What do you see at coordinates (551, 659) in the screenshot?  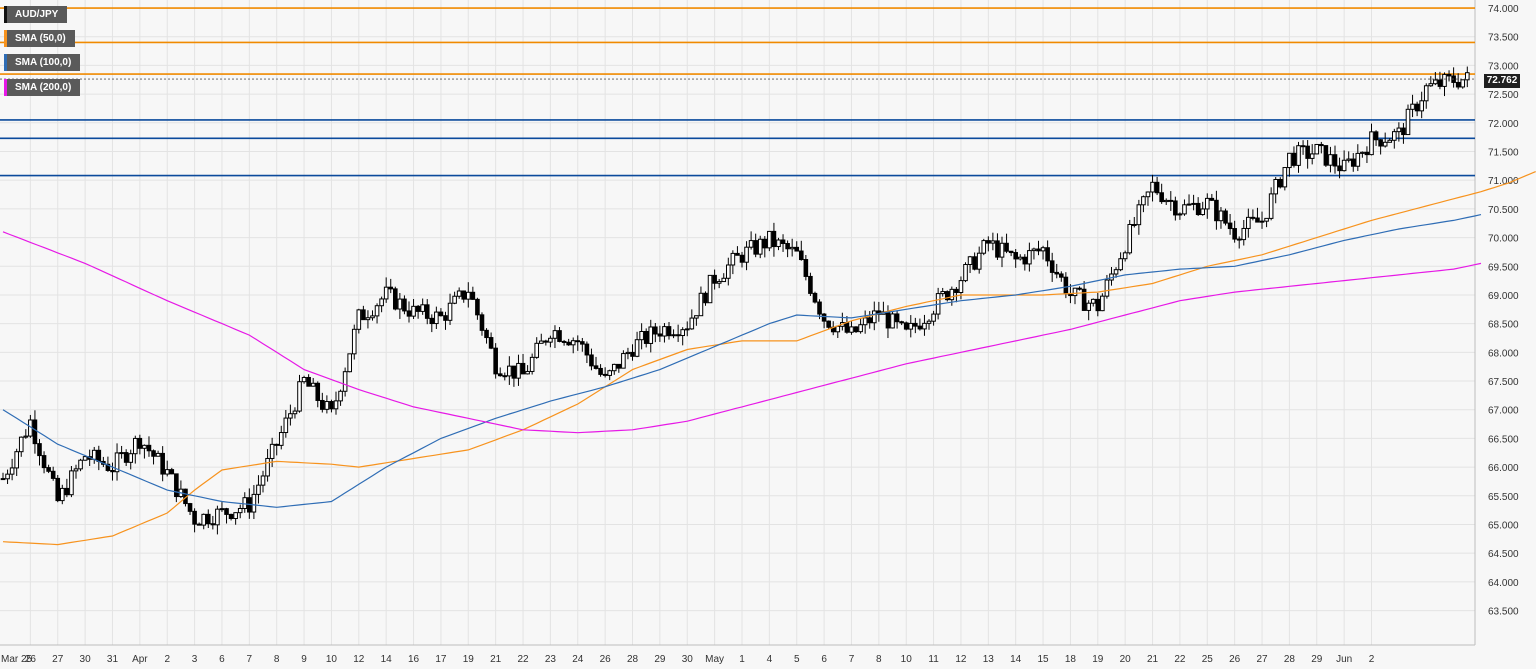 I see `x-tick-label: 23` at bounding box center [551, 659].